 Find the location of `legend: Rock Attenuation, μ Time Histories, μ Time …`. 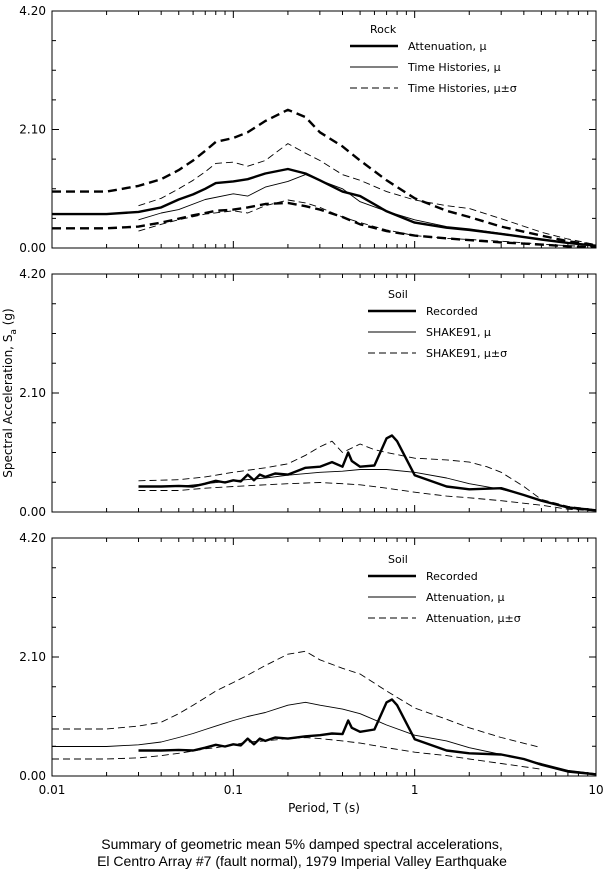

legend: Rock Attenuation, μ Time Histories, μ Time … is located at coordinates (433, 59).